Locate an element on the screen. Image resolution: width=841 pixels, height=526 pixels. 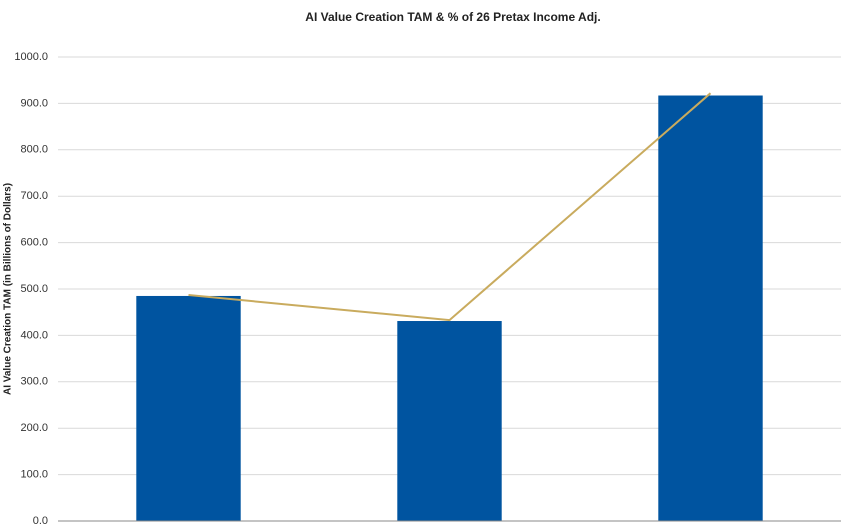
y-tick-label: 800.0 is located at coordinates (34, 150).